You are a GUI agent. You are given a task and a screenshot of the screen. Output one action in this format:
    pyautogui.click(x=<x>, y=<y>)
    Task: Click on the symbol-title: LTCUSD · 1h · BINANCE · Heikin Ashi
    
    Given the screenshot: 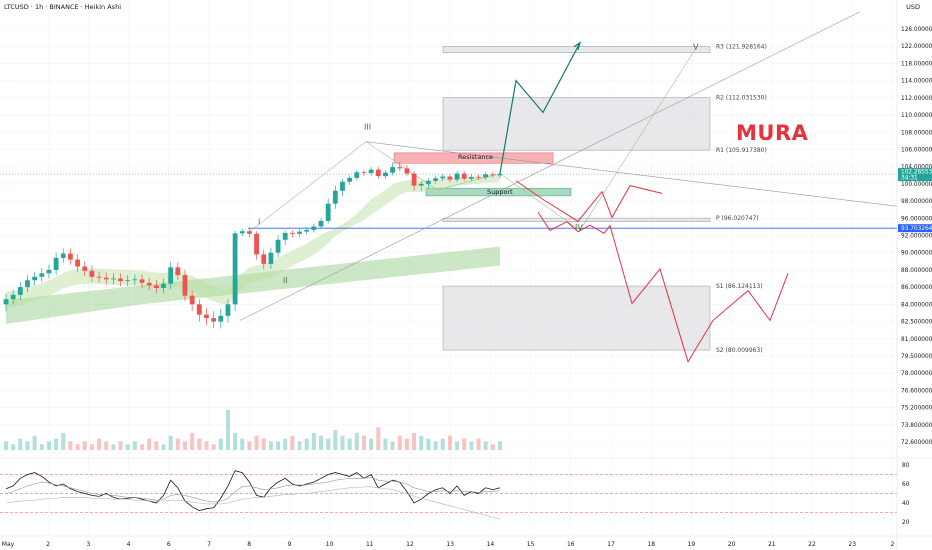 What is the action you would take?
    pyautogui.click(x=62, y=7)
    